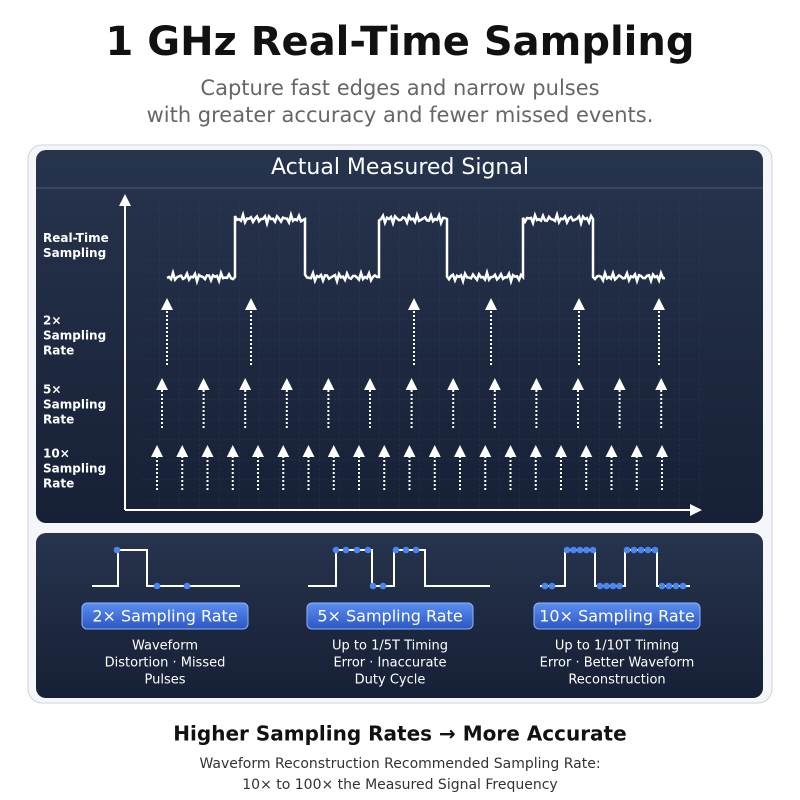 The width and height of the screenshot is (800, 800). Describe the element at coordinates (416, 248) in the screenshot. I see `waveform` at that location.